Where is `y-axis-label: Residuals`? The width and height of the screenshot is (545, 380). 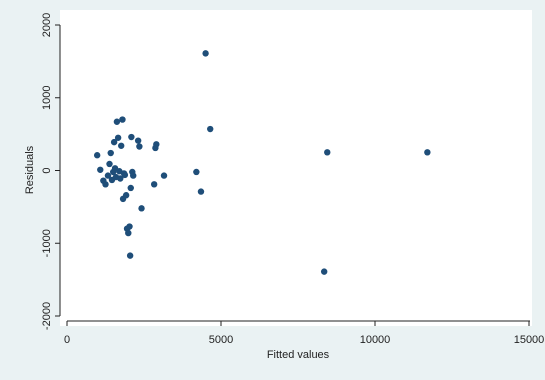 y-axis-label: Residuals is located at coordinates (30, 169).